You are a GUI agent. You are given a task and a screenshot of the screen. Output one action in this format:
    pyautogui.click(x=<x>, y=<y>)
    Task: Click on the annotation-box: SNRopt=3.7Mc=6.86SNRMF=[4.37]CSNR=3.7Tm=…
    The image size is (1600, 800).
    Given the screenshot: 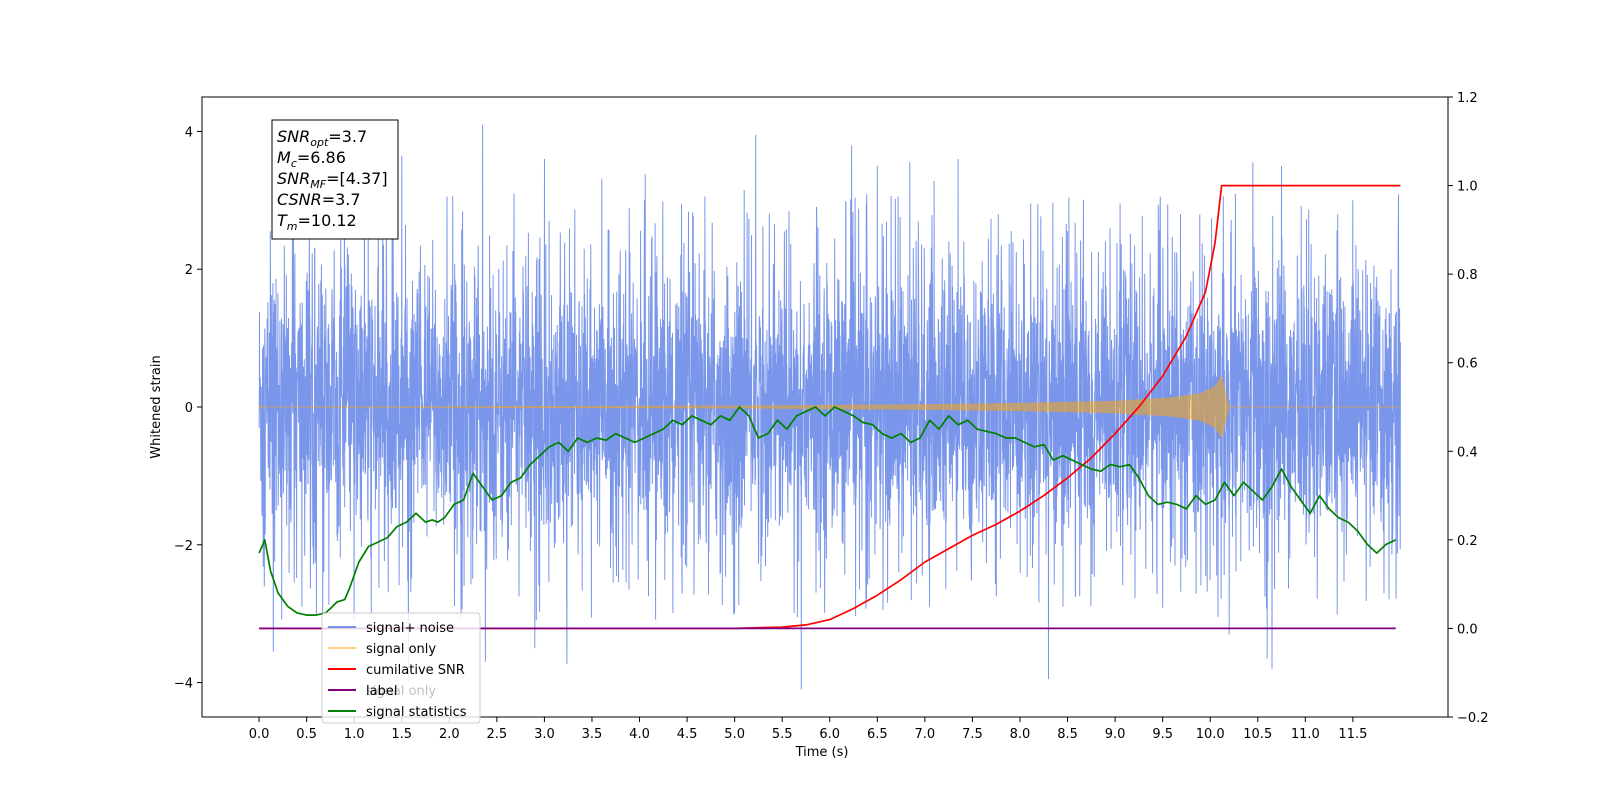 What is the action you would take?
    pyautogui.click(x=335, y=179)
    